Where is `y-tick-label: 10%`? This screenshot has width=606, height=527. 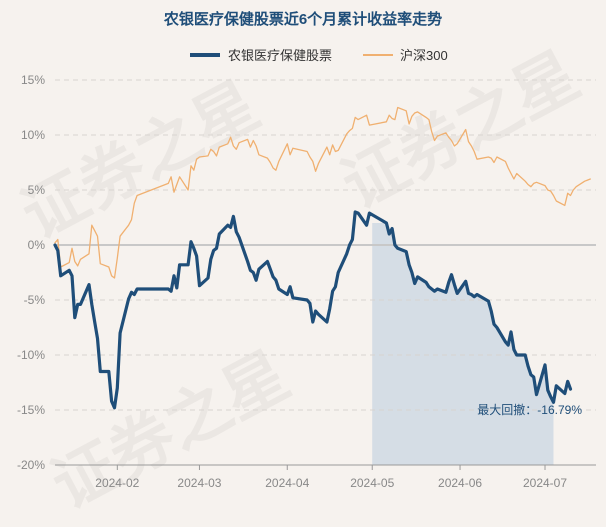 y-tick-label: 10% is located at coordinates (33, 135).